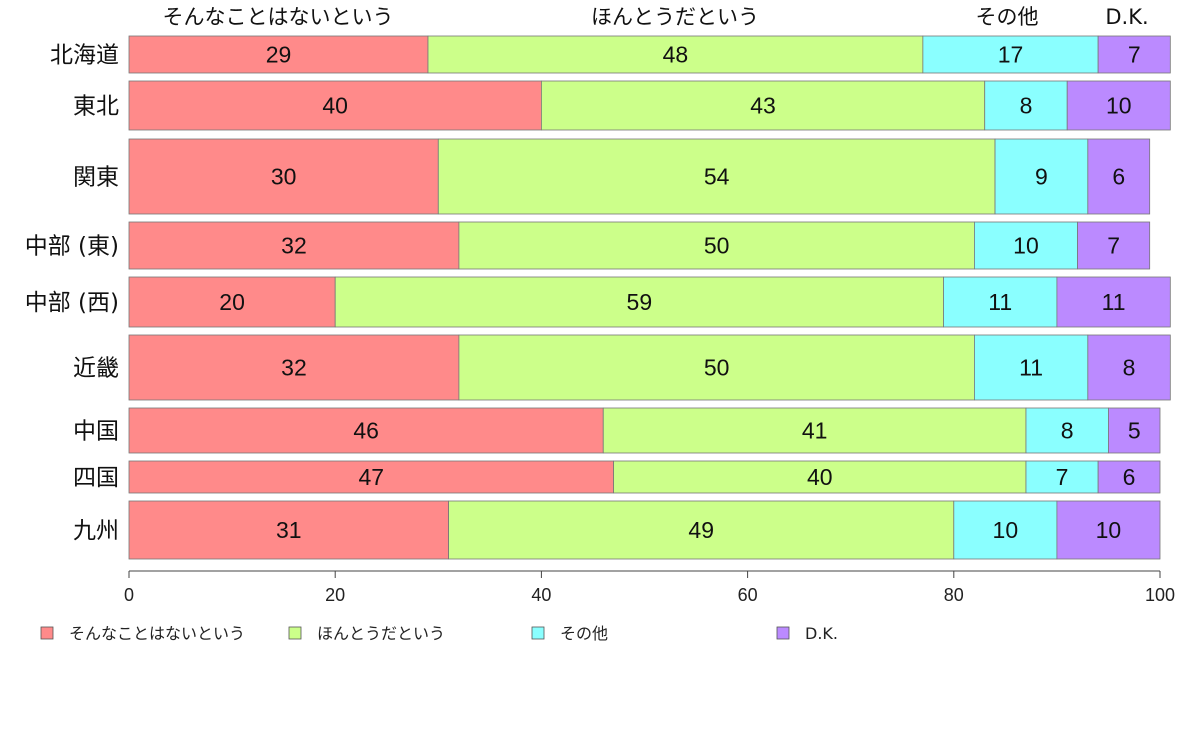  I want to click on x-tick-label: 0, so click(129, 595).